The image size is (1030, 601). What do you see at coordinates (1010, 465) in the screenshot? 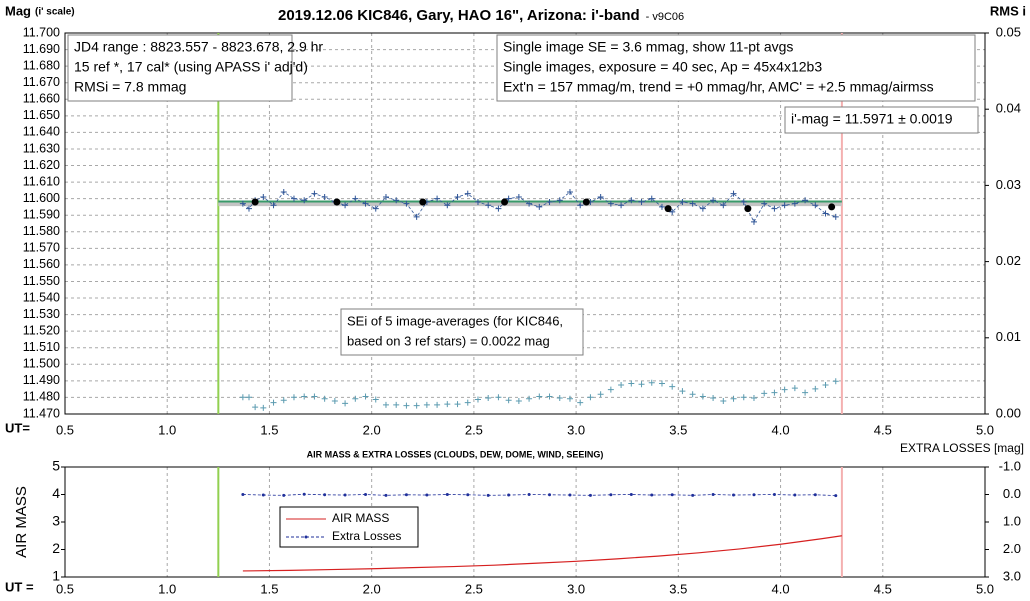
I see `y2-tick-label: -1.0` at bounding box center [1010, 465].